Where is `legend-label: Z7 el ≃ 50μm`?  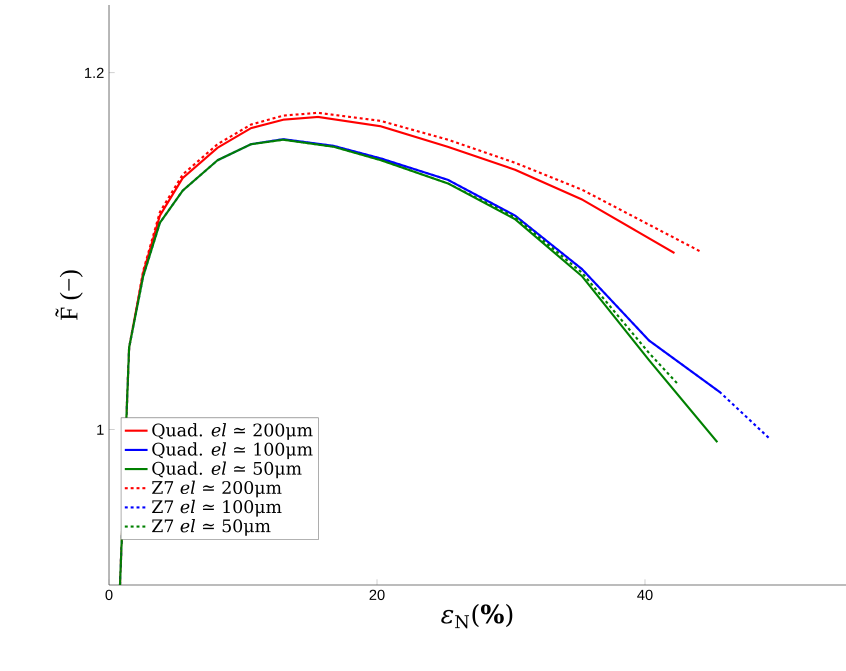 legend-label: Z7 el ≃ 50μm is located at coordinates (211, 527).